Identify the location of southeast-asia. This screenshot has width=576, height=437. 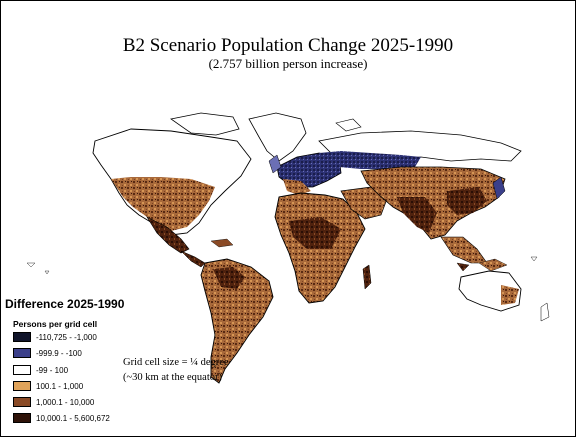
(464, 250).